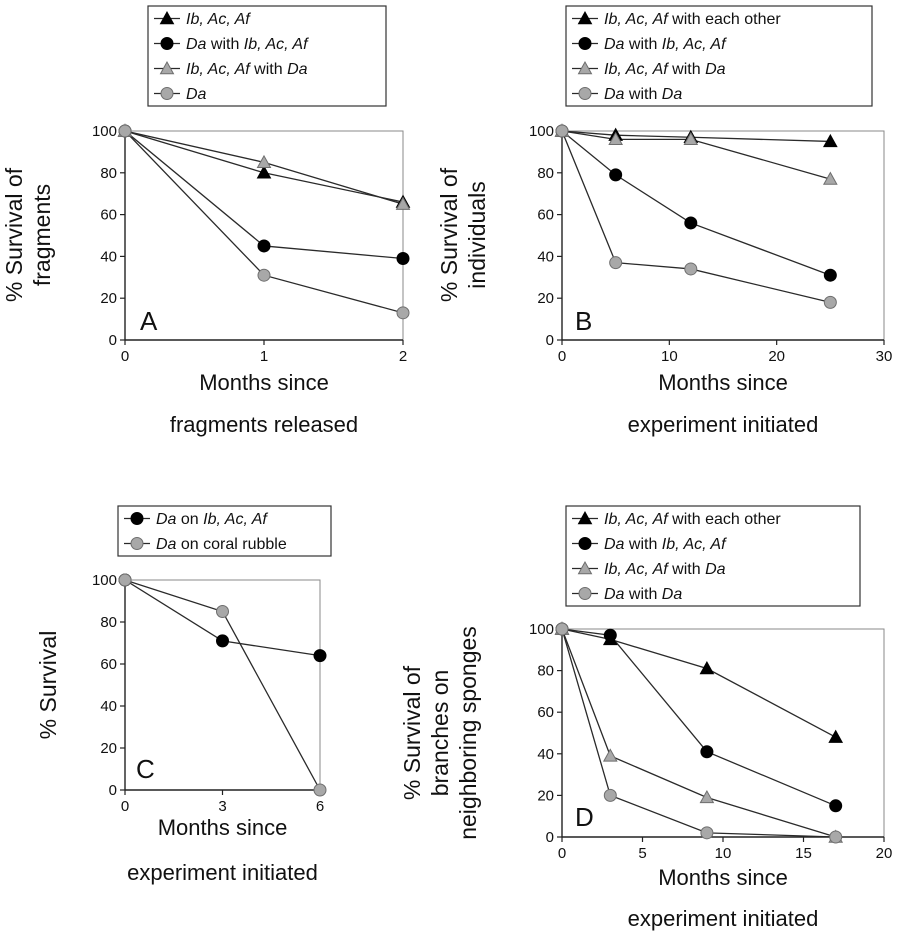 The width and height of the screenshot is (900, 938). Describe the element at coordinates (222, 872) in the screenshot. I see `panel-c-x-axis-label: experiment initiated` at that location.